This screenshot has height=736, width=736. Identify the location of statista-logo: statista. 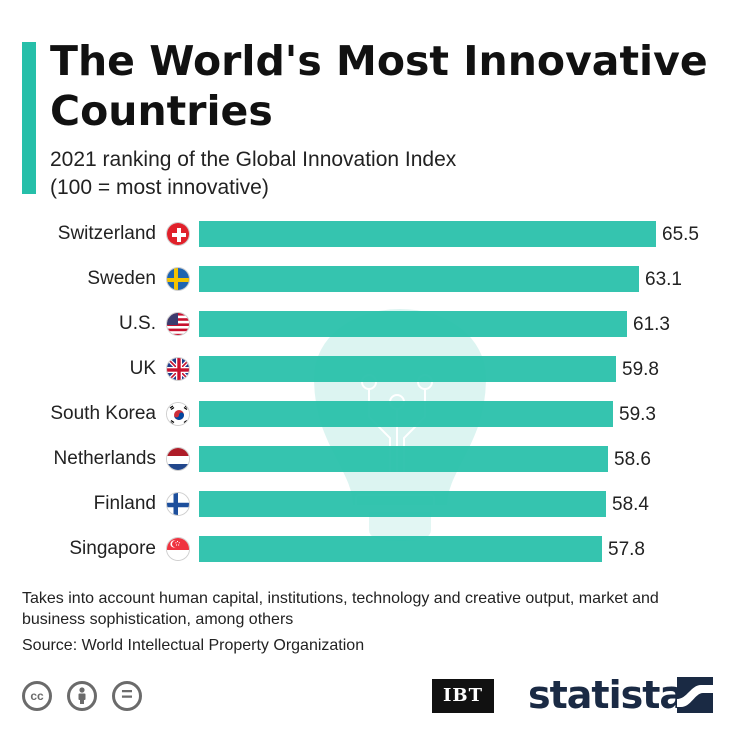
(606, 695).